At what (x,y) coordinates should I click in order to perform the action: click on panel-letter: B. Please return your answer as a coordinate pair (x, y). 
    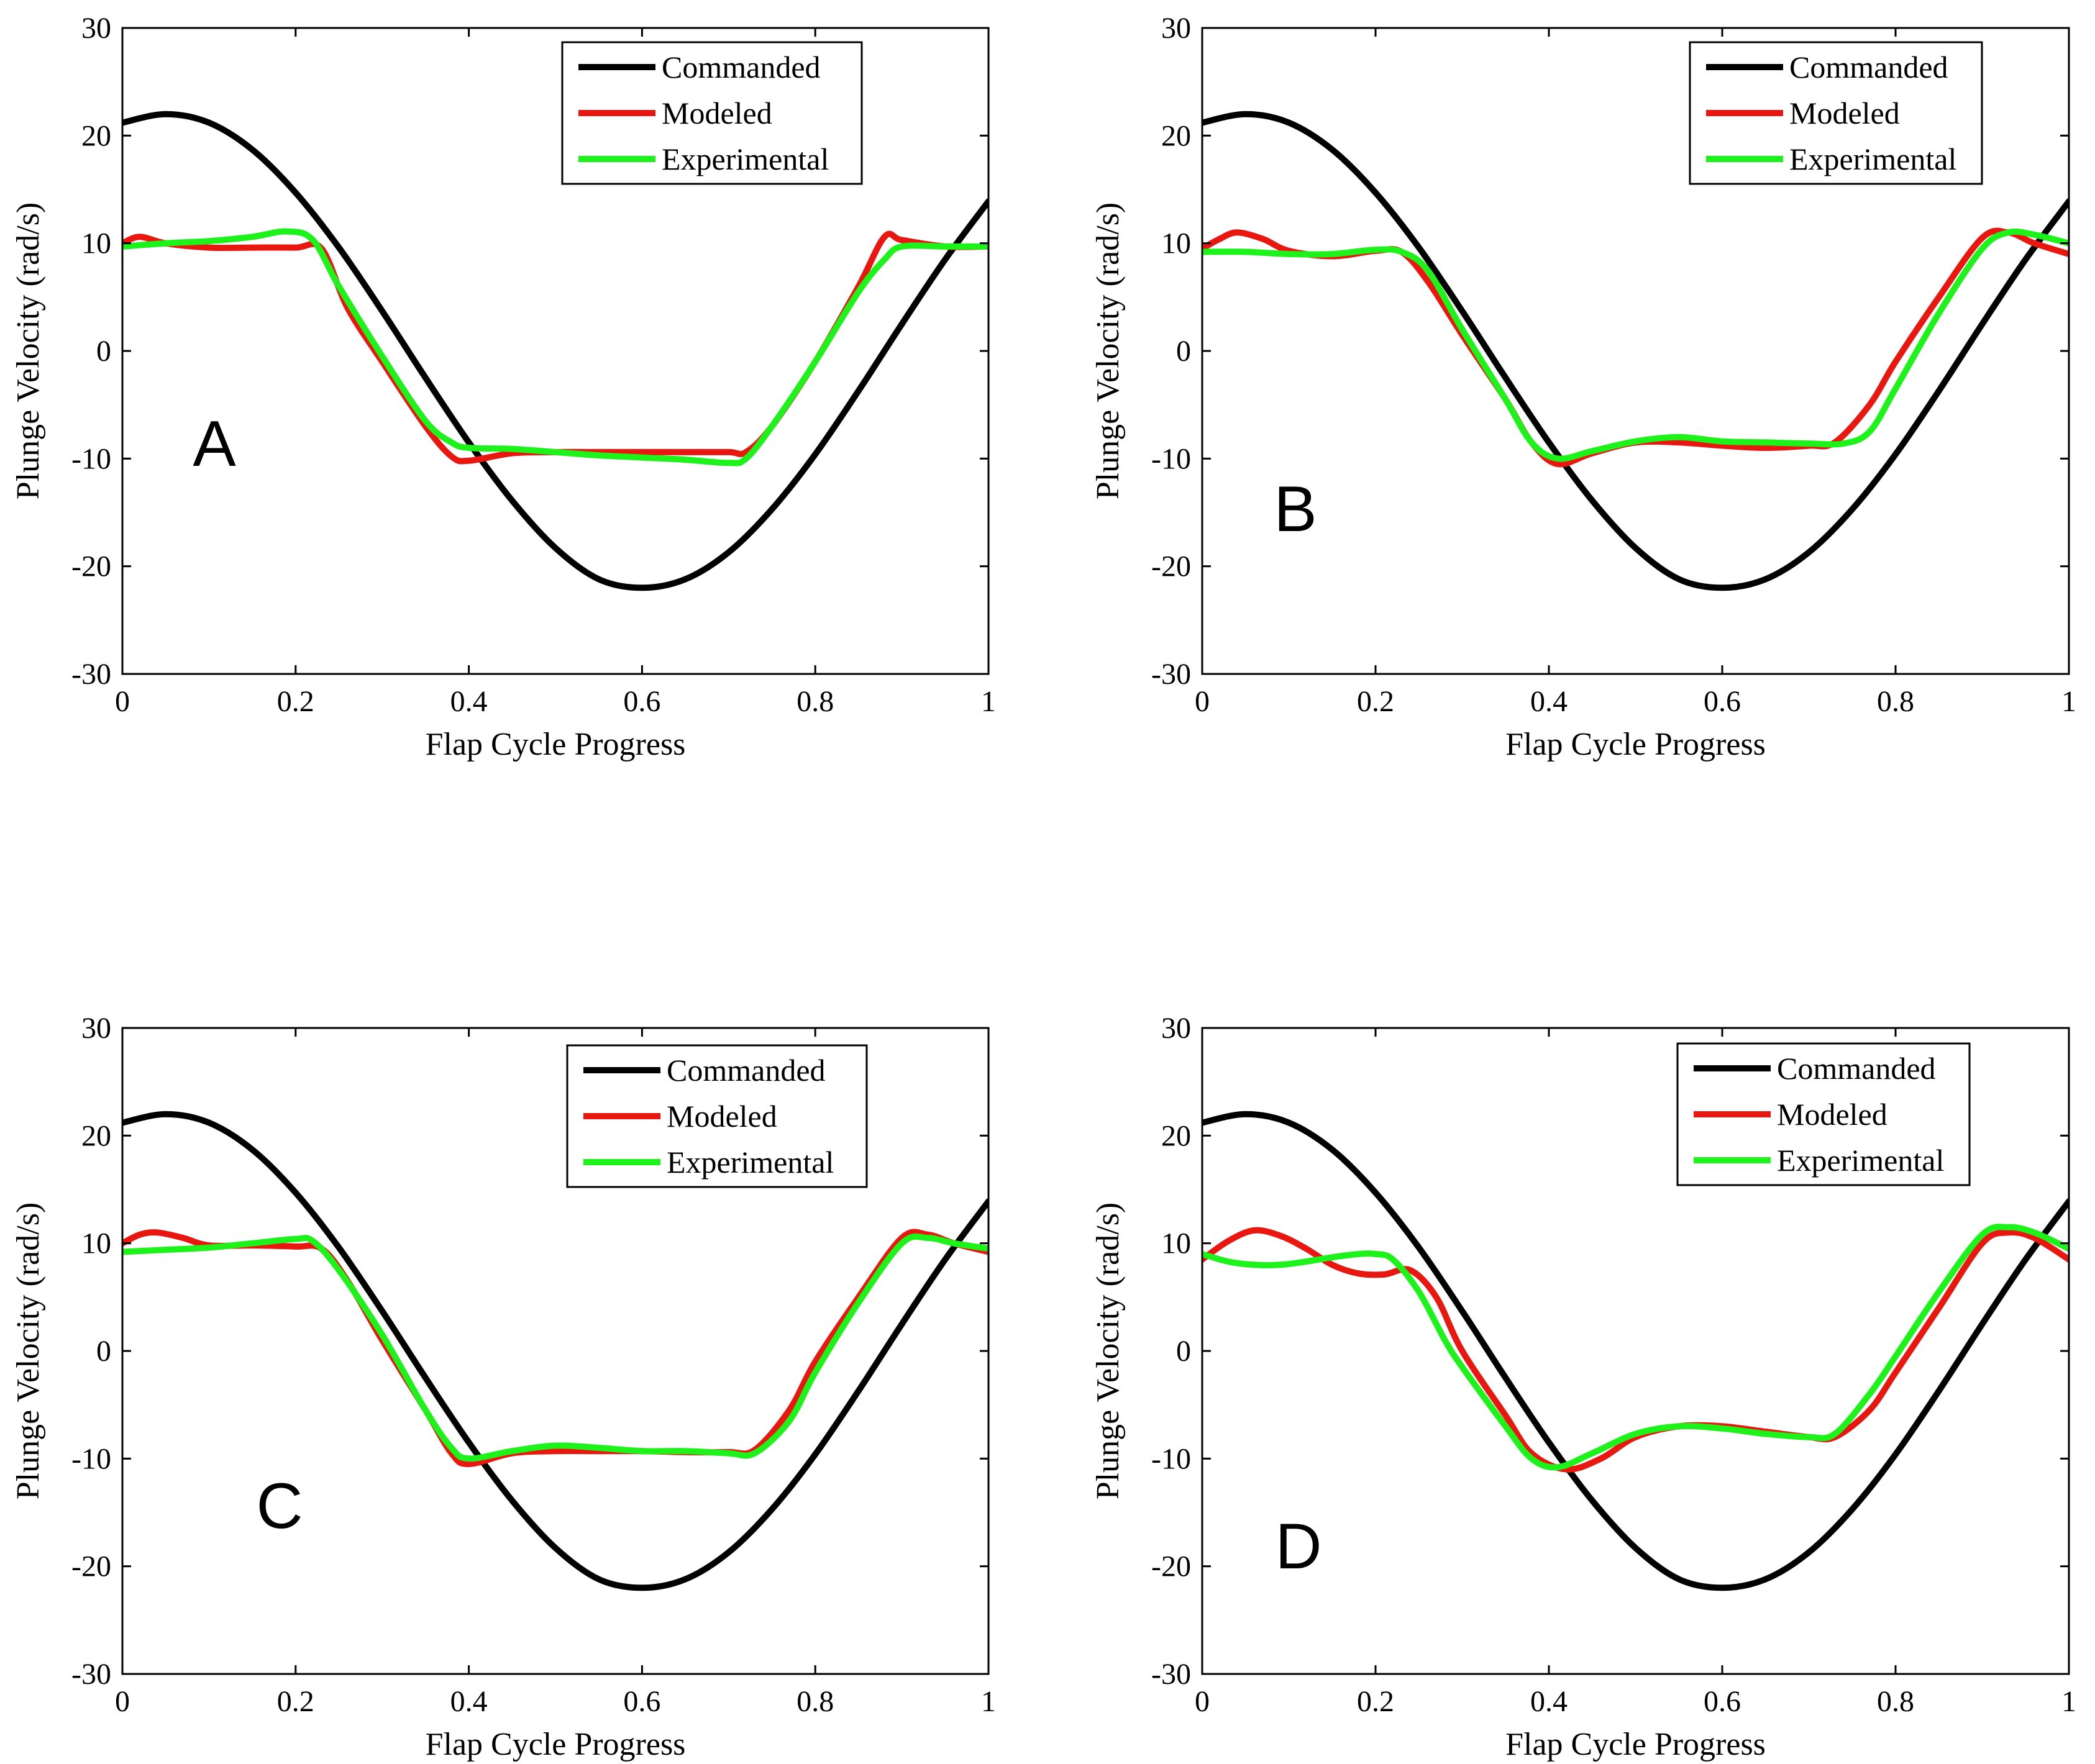
    Looking at the image, I should click on (1296, 509).